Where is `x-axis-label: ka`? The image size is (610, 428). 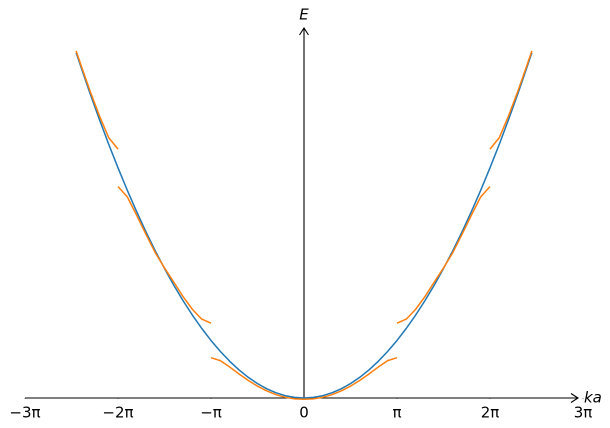
x-axis-label: ka is located at coordinates (593, 398).